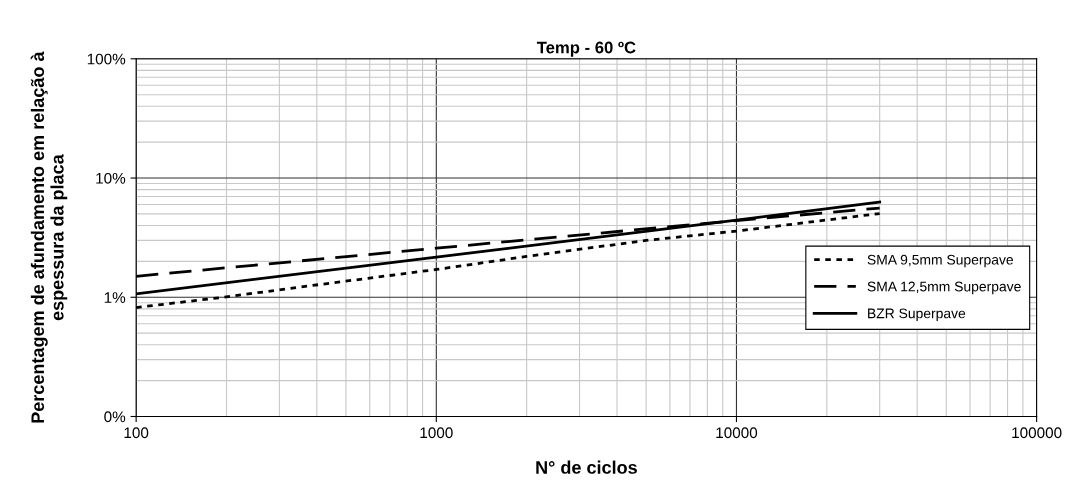 Image resolution: width=1072 pixels, height=490 pixels. I want to click on x-tick-label: 100, so click(136, 433).